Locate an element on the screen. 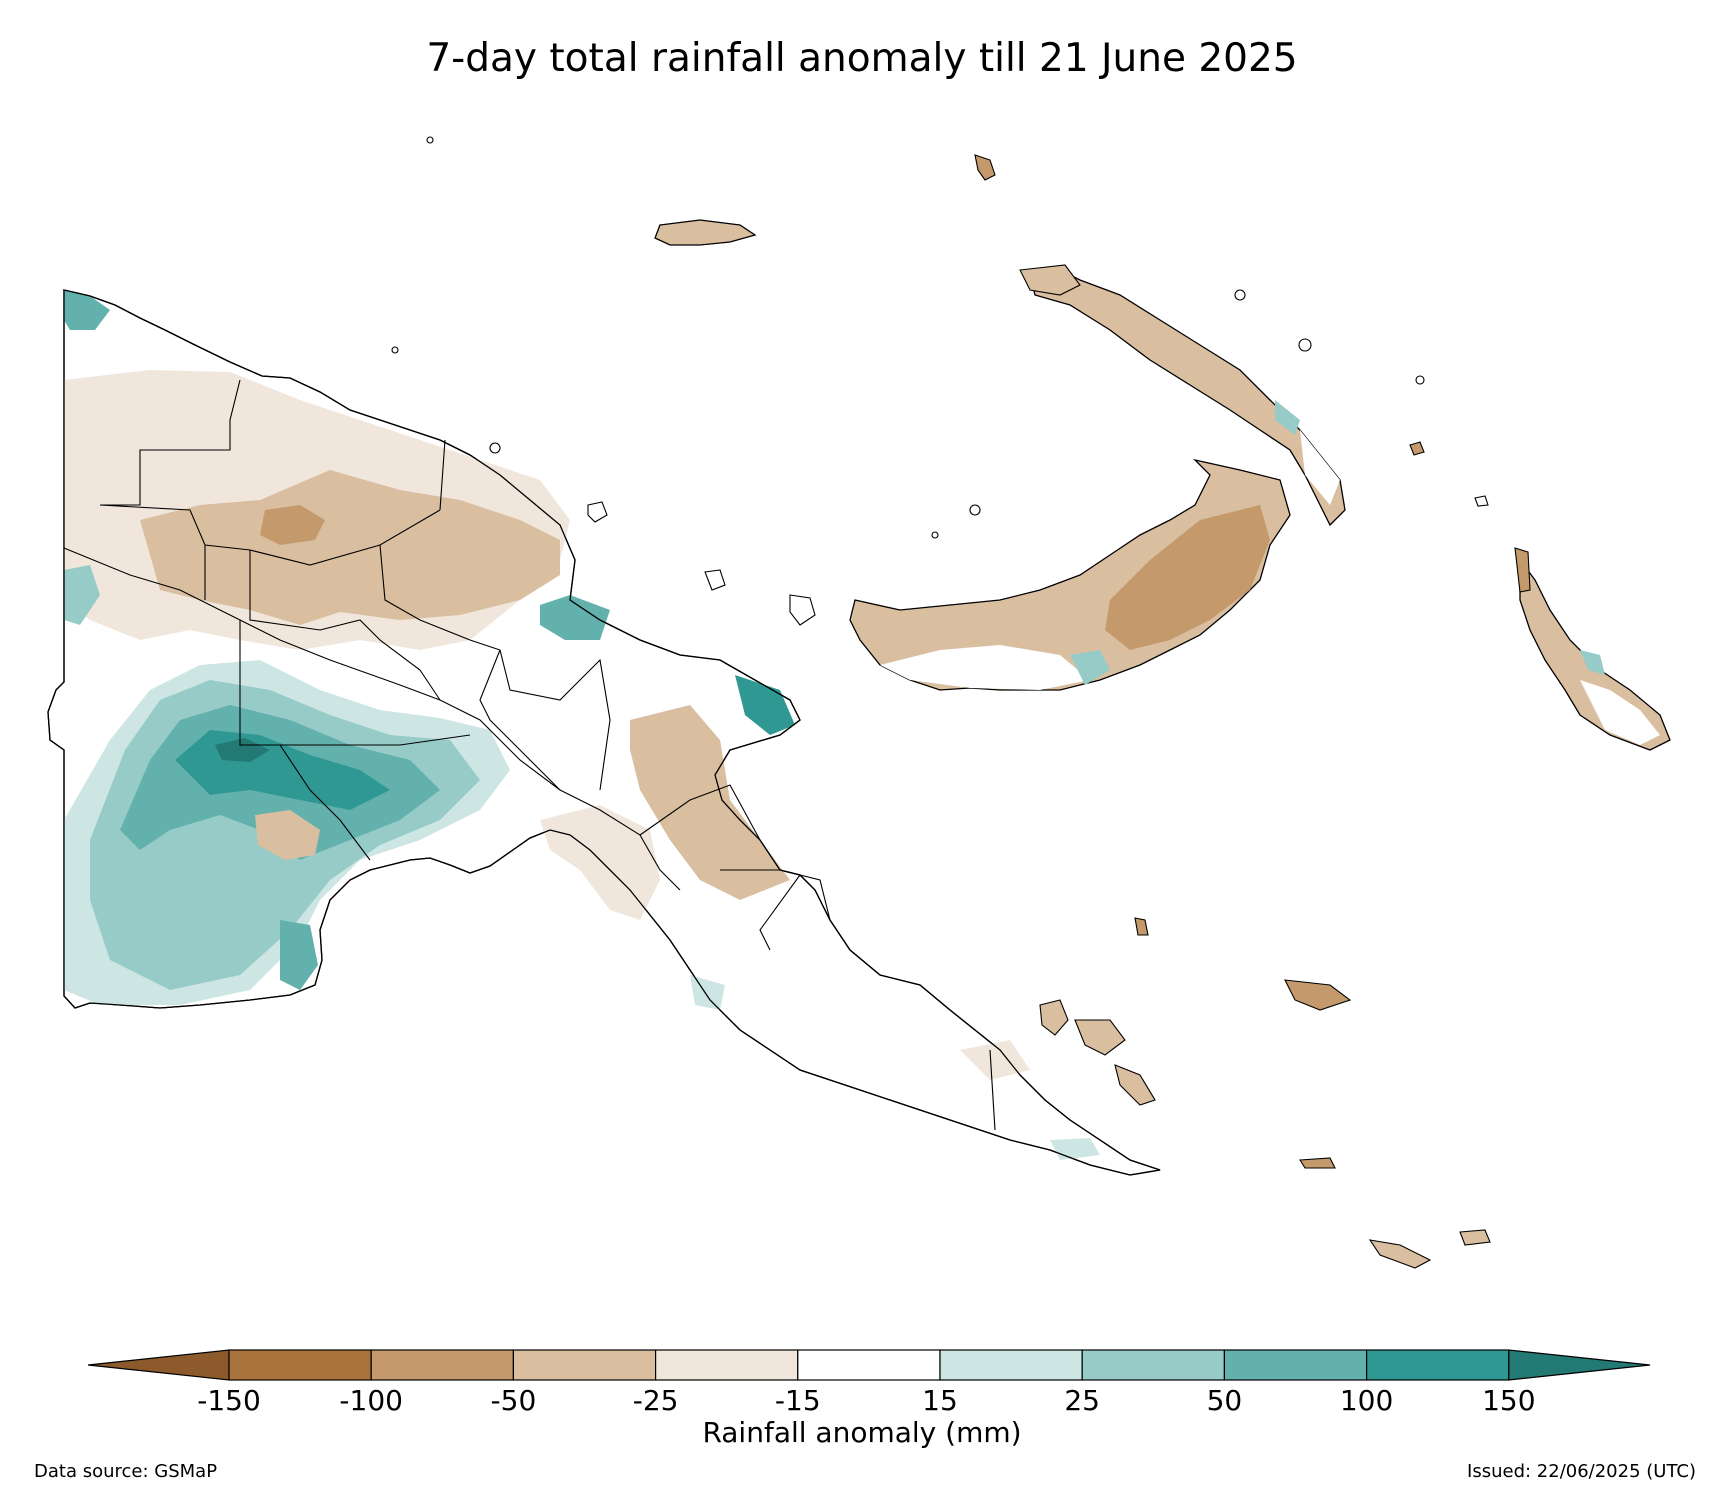 The width and height of the screenshot is (1724, 1494). rossel-island is located at coordinates (1475, 1237).